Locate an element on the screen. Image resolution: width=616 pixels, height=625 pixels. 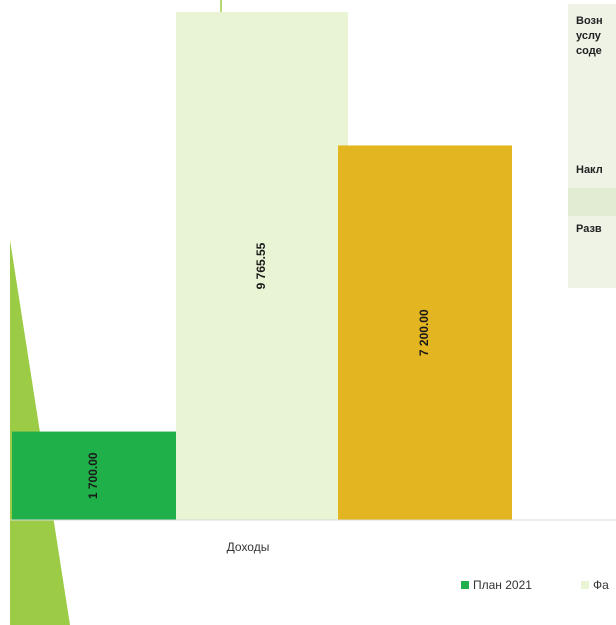
category-label: Доходы is located at coordinates (248, 547).